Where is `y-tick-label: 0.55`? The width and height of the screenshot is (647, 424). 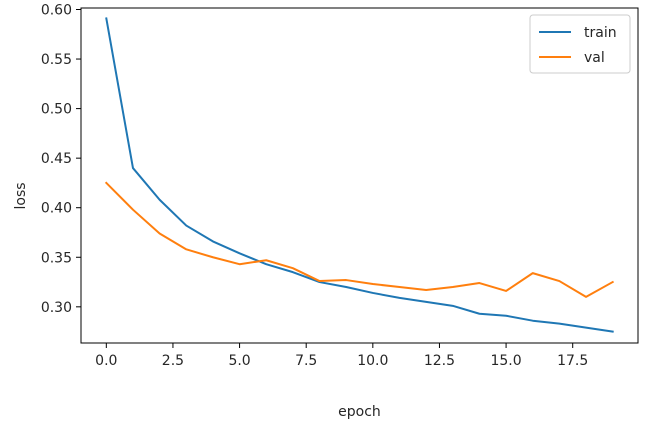
y-tick-label: 0.55 is located at coordinates (56, 60).